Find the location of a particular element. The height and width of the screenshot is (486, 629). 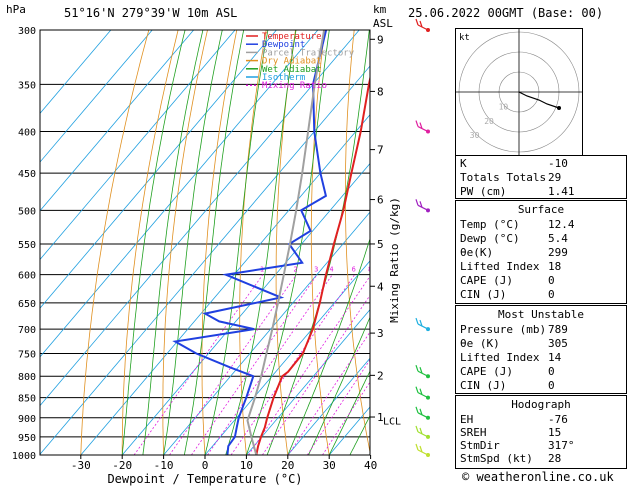

legend-label: Parcel Trajectory is located at coordinates (308, 53).